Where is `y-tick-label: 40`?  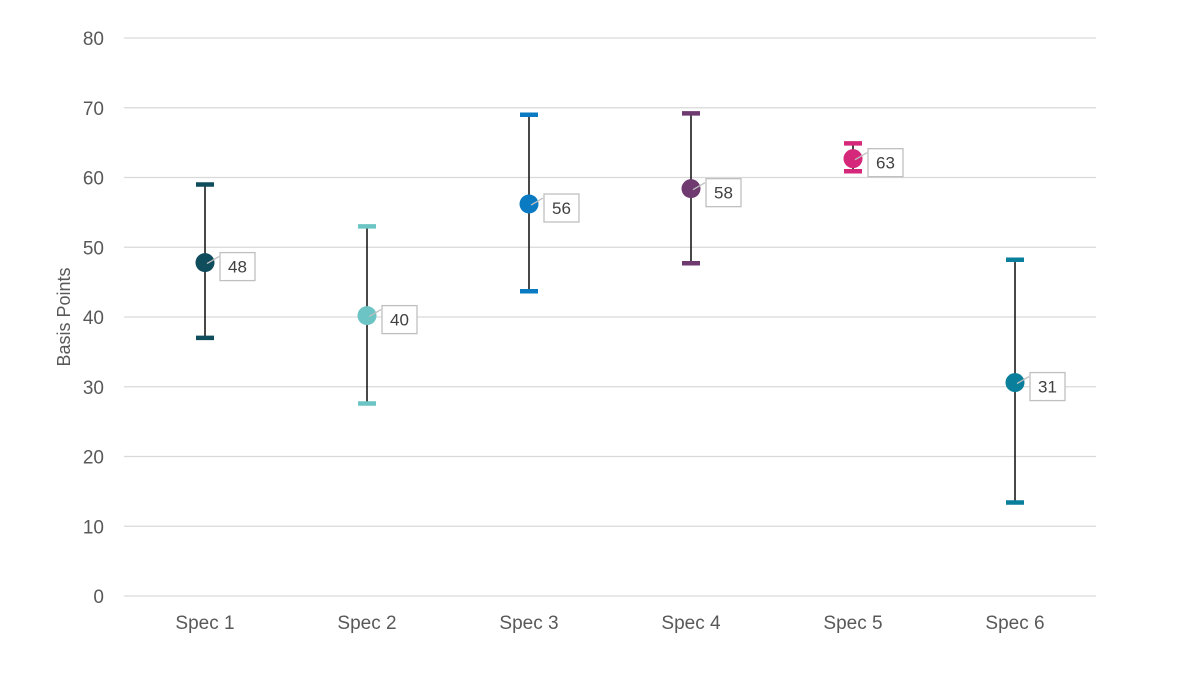 y-tick-label: 40 is located at coordinates (93, 318).